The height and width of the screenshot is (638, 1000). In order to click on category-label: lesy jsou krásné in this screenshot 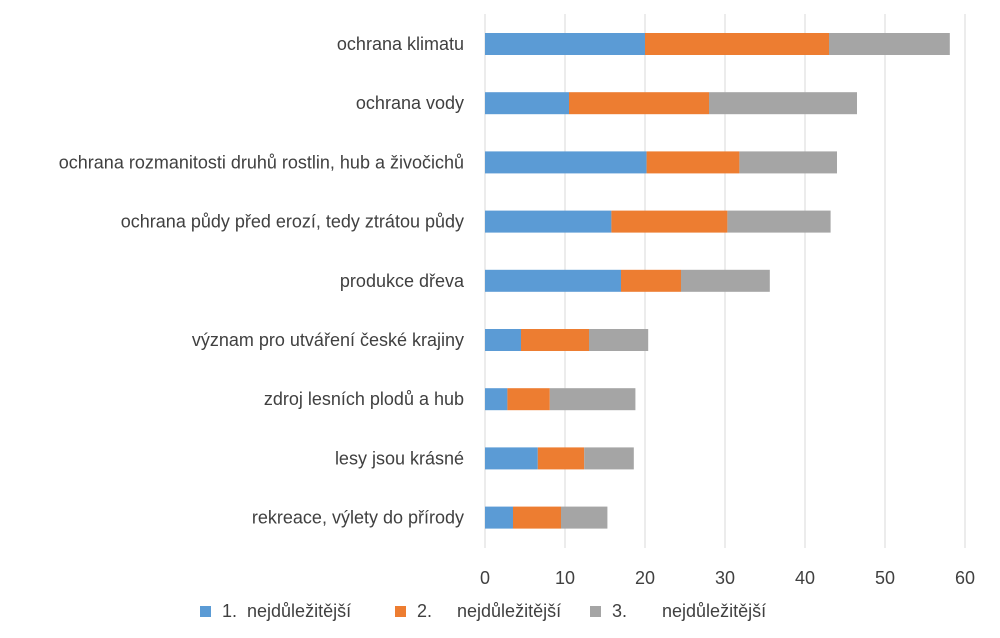, I will do `click(399, 458)`.